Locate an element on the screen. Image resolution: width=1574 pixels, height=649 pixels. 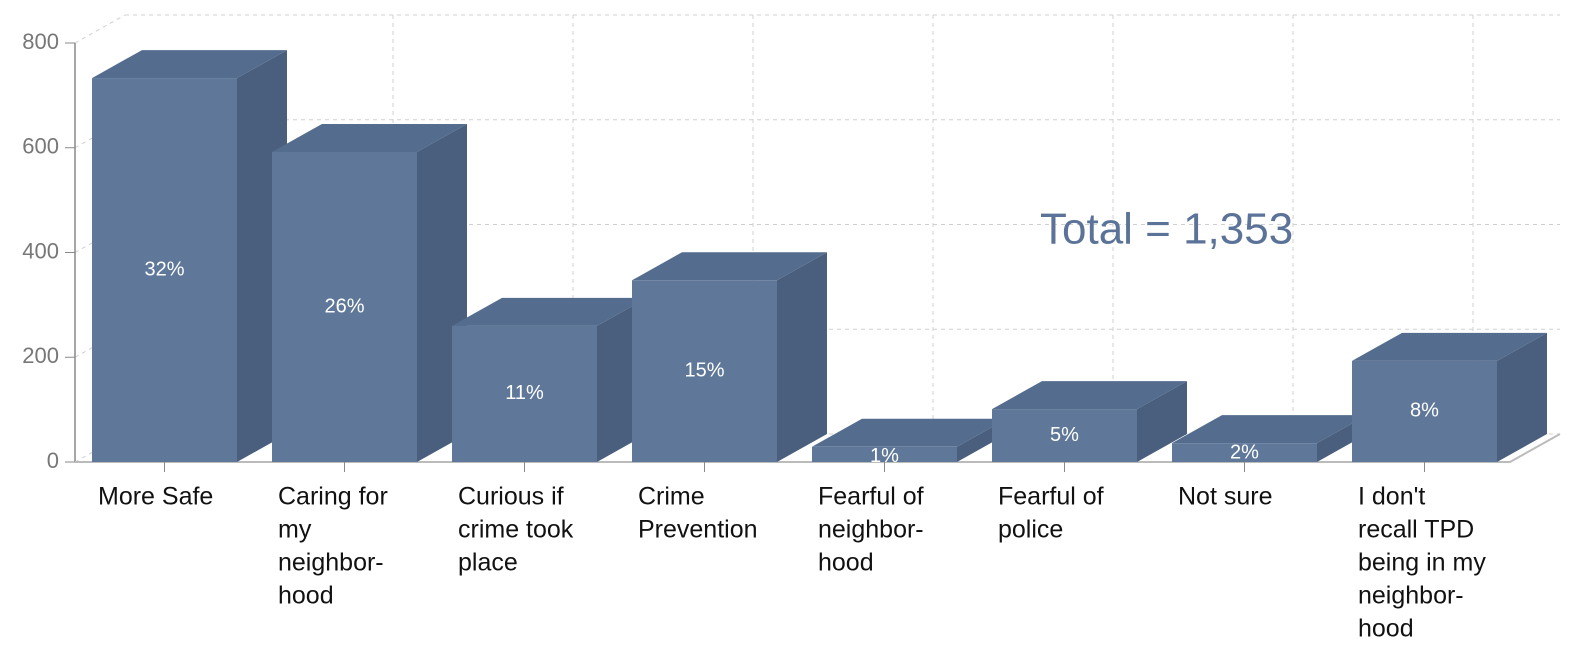
x-tick-label: Prevention is located at coordinates (698, 530).